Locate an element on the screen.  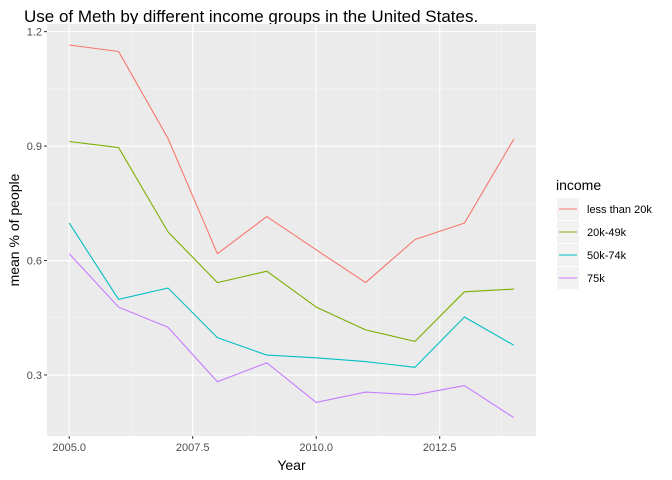
y-axis: 0.3 0.6 0.9 1.2 is located at coordinates (37, 204).